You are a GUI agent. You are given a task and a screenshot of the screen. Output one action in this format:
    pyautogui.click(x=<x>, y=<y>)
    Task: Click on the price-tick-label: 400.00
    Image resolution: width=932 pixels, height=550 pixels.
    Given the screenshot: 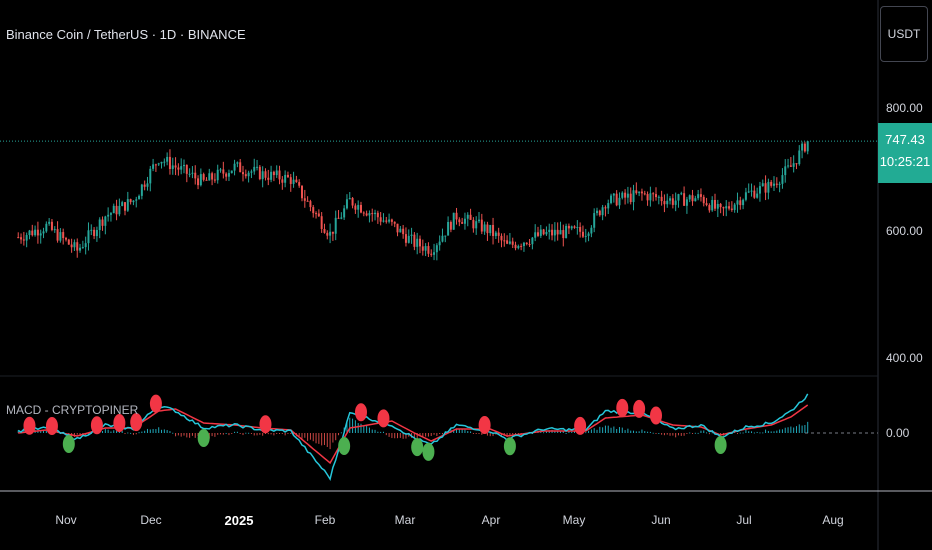 What is the action you would take?
    pyautogui.click(x=904, y=358)
    